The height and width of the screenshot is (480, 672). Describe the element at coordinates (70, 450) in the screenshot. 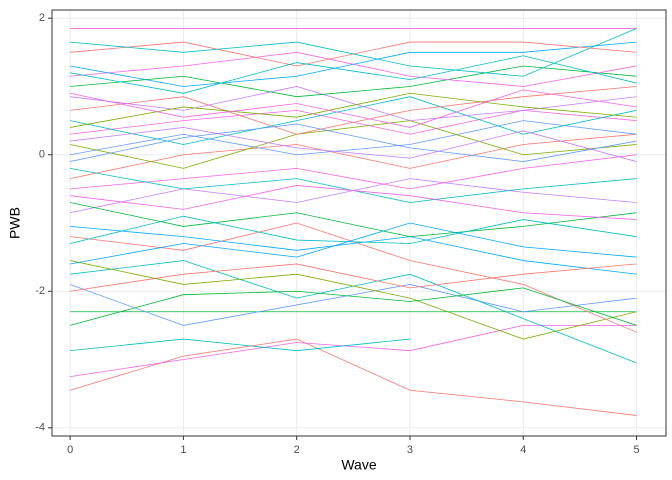

I see `x-tick-label: 0` at that location.